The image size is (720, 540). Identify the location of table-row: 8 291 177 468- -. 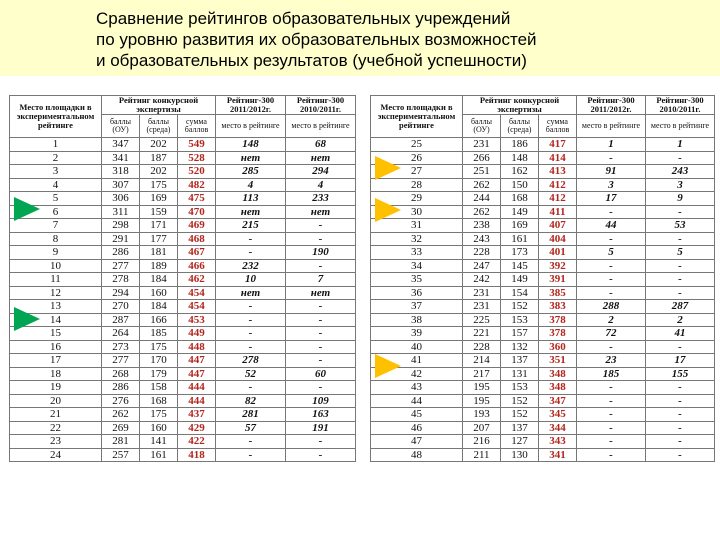
(182, 238).